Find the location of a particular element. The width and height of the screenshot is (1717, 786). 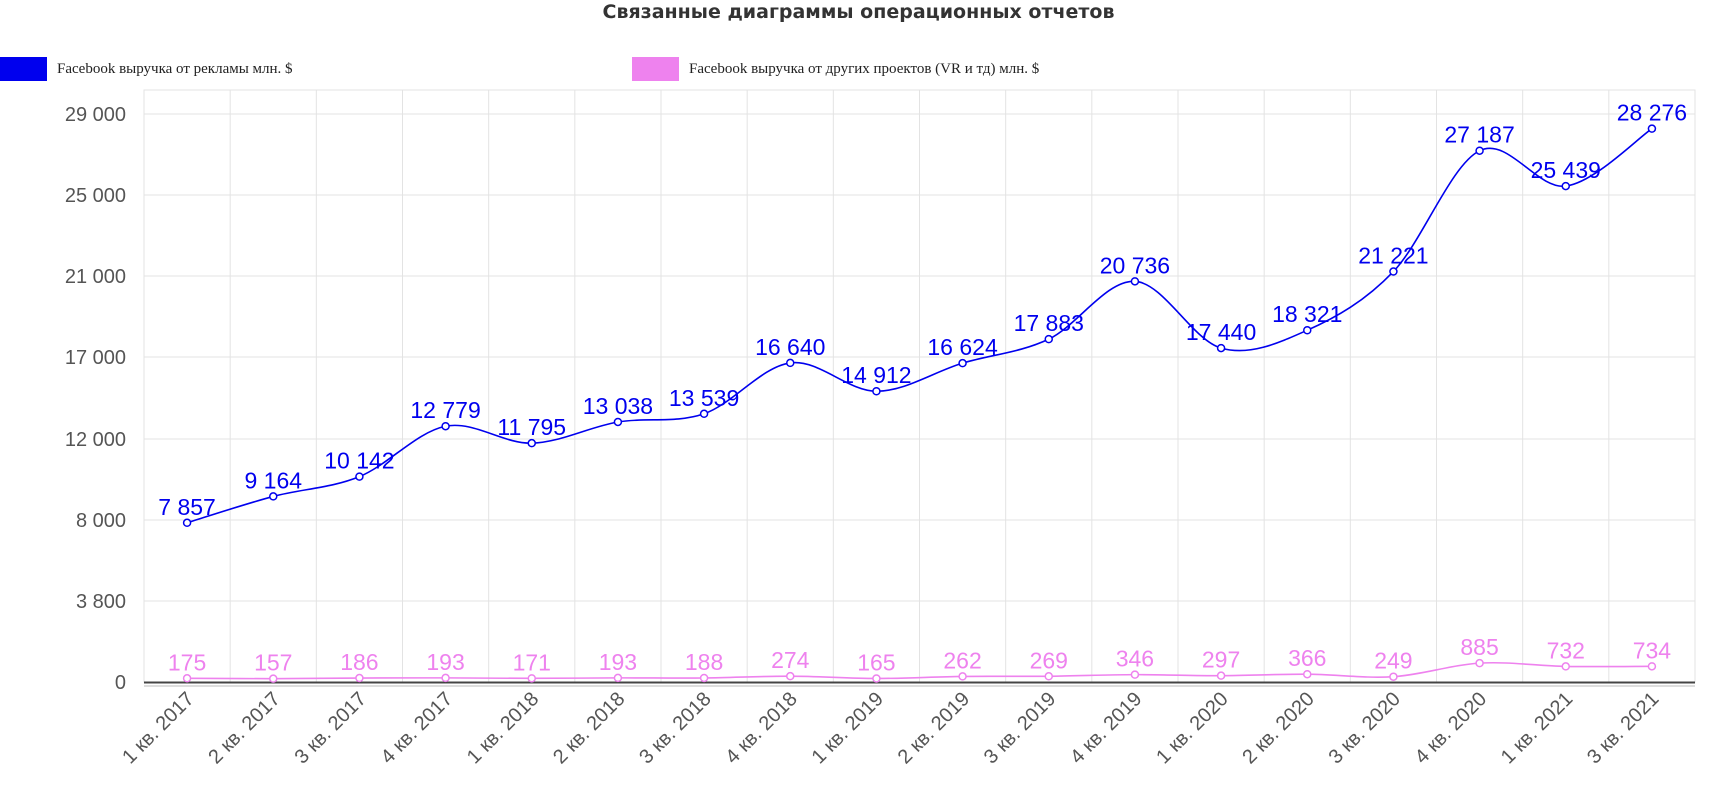

chart-title: Связанные диаграммы операционных отчетов is located at coordinates (858, 12).